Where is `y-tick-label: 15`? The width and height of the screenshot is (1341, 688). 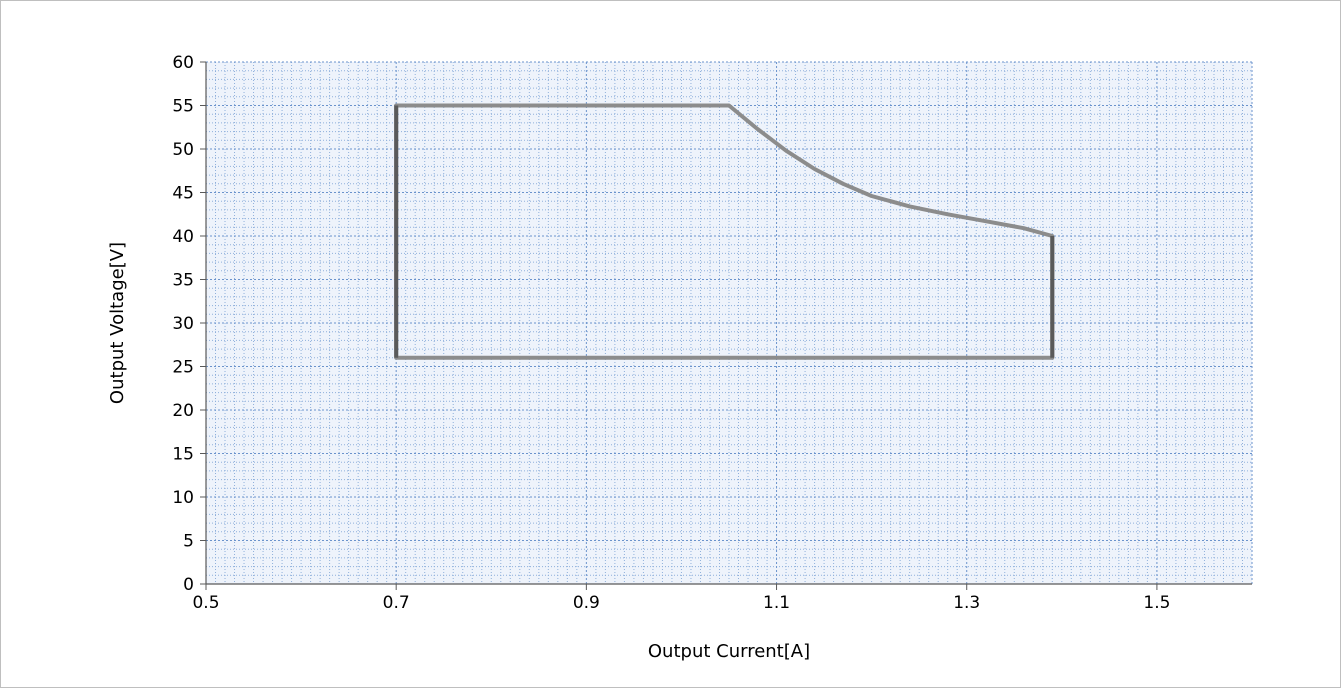
y-tick-label: 15 is located at coordinates (183, 455).